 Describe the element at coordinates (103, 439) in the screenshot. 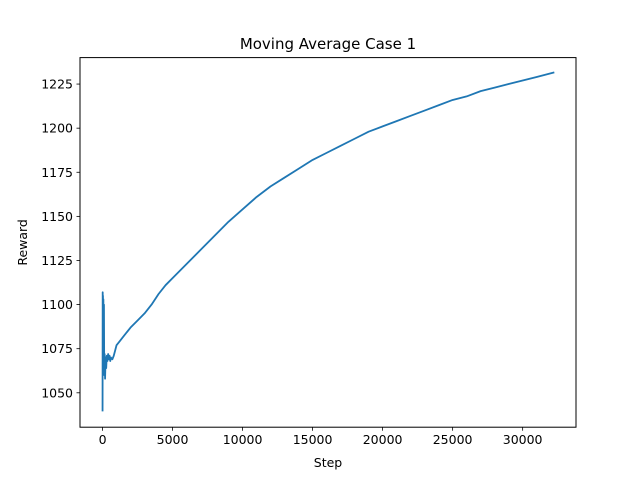

I see `x-tick-label: 0` at that location.